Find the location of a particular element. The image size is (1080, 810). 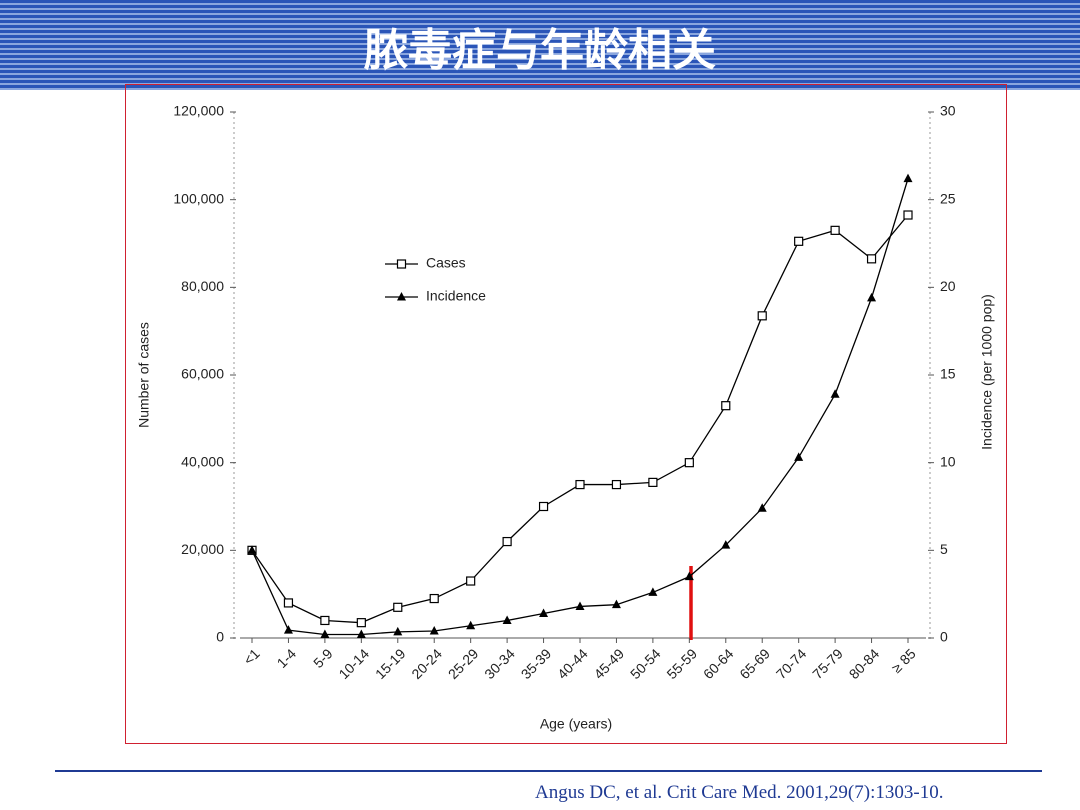

x-tick-label: 1-4 is located at coordinates (287, 658).